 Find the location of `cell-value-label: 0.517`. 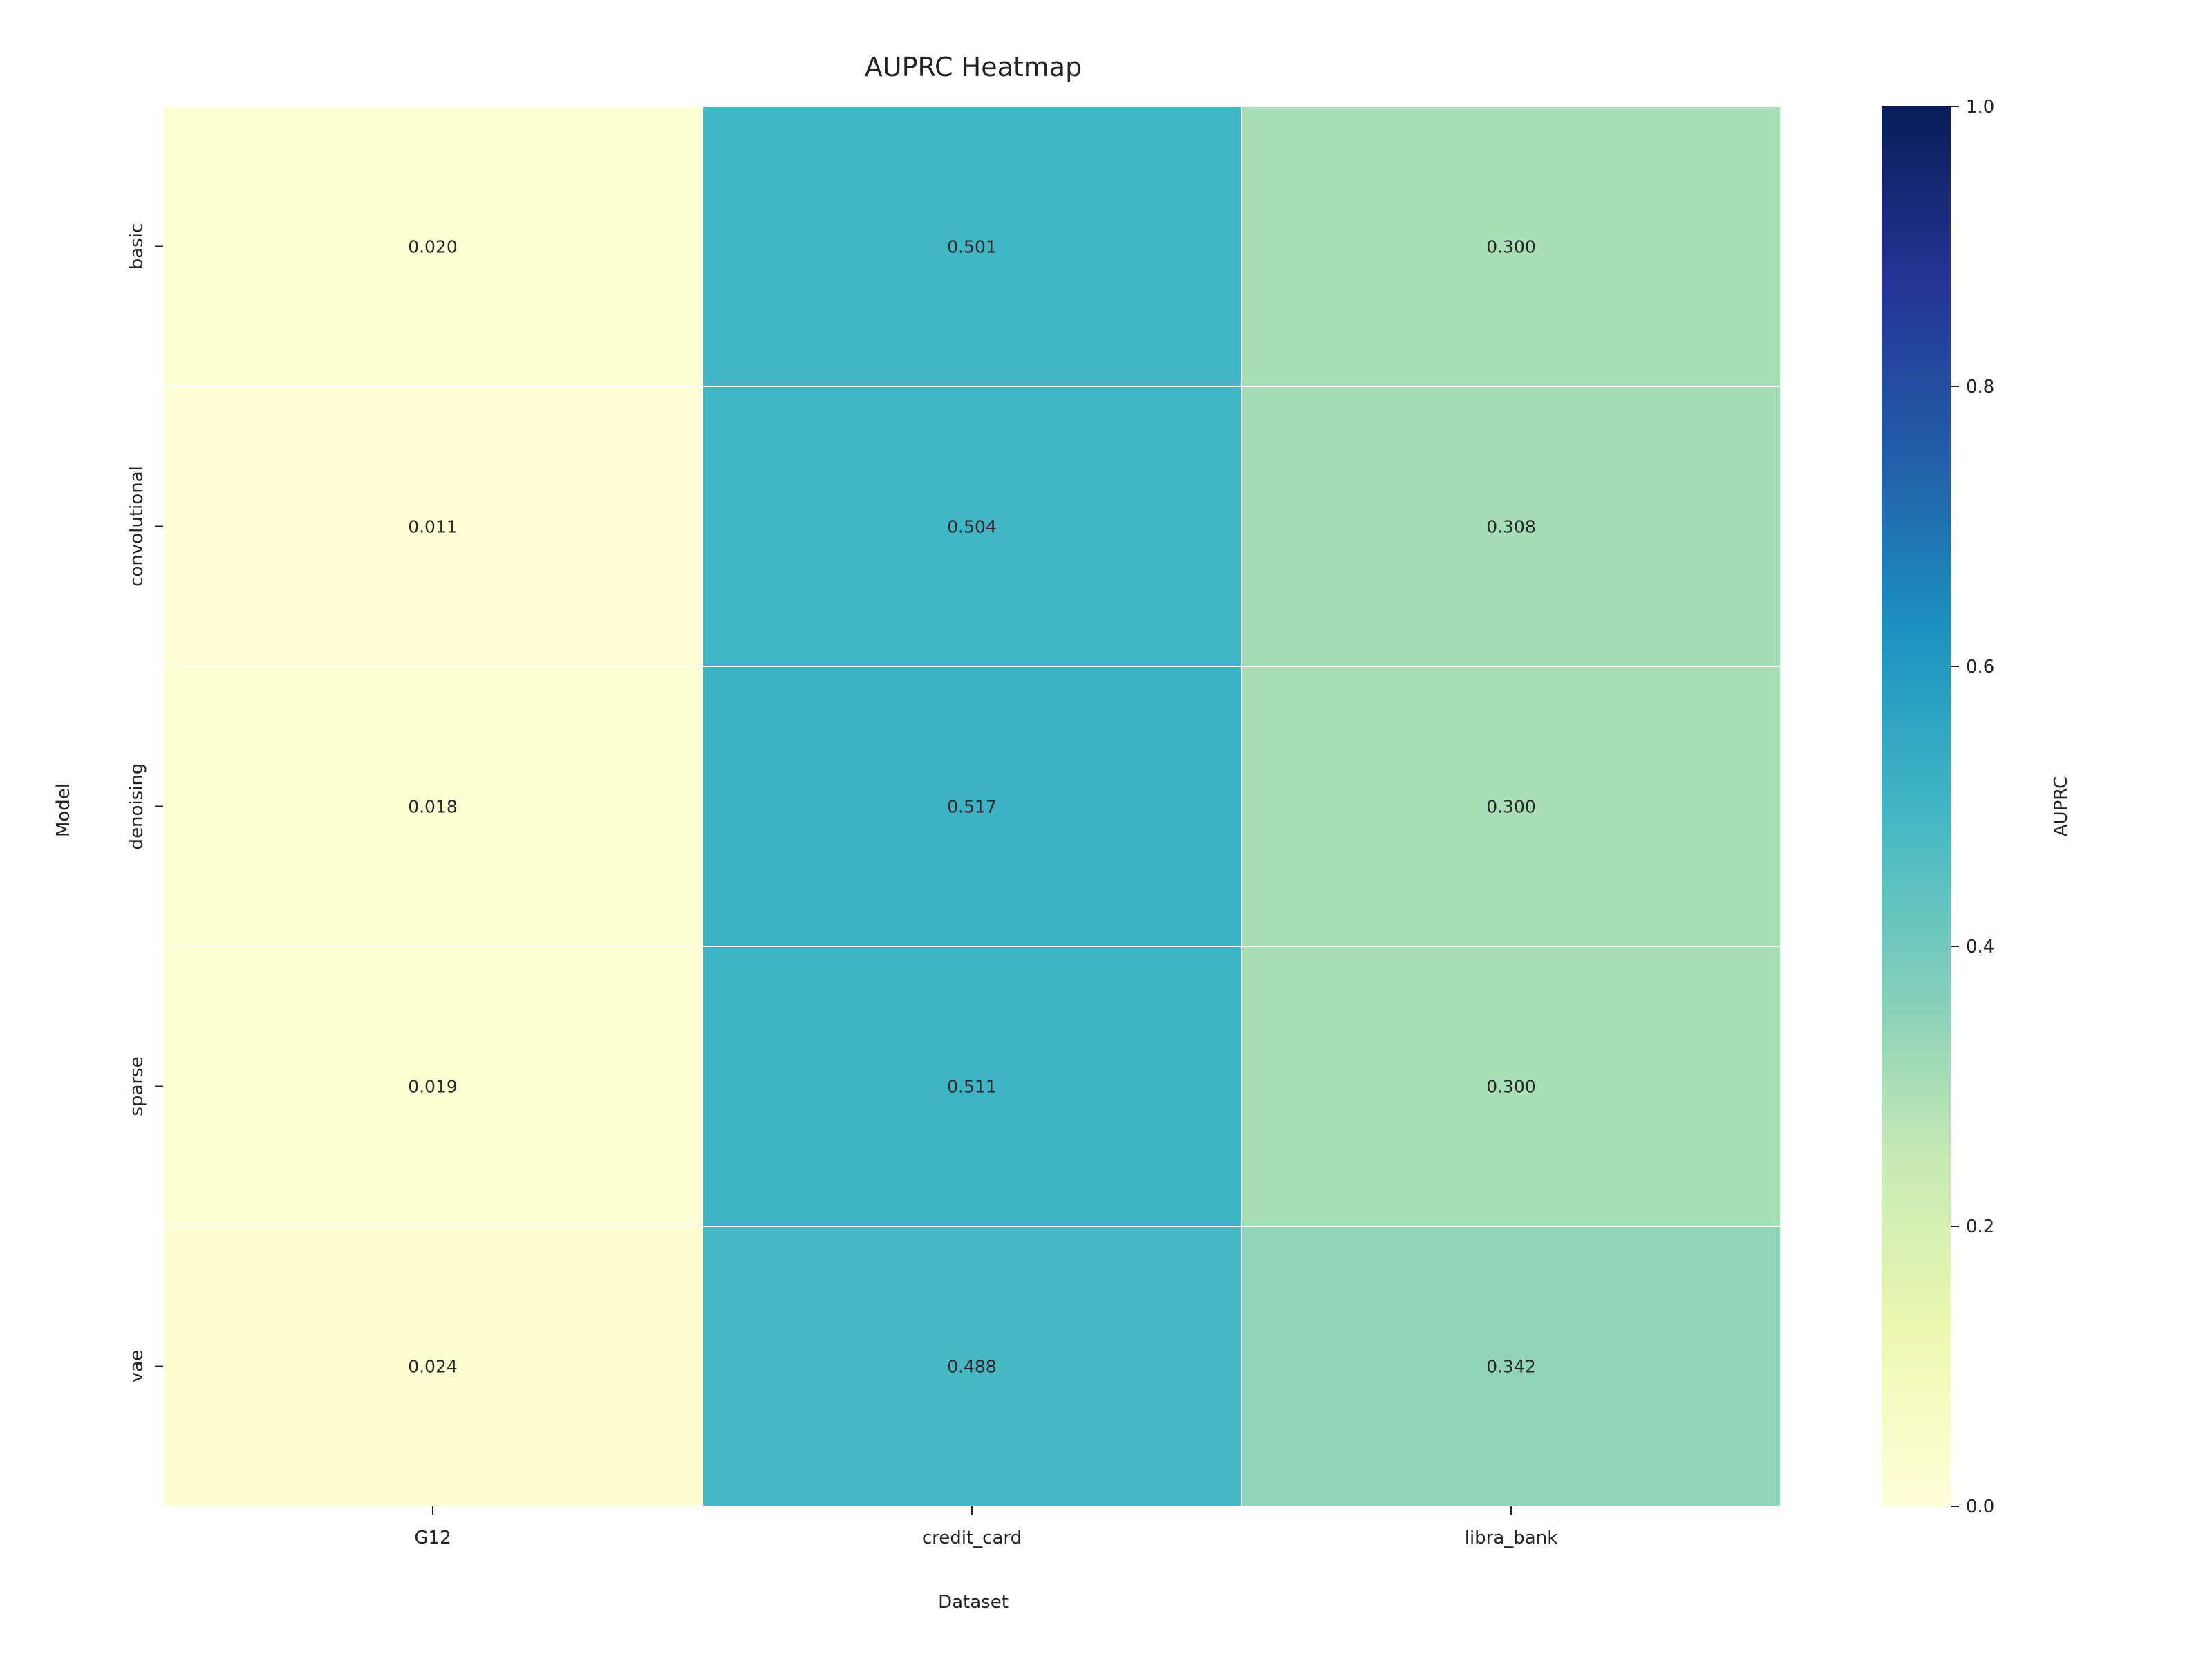

cell-value-label: 0.517 is located at coordinates (972, 807).